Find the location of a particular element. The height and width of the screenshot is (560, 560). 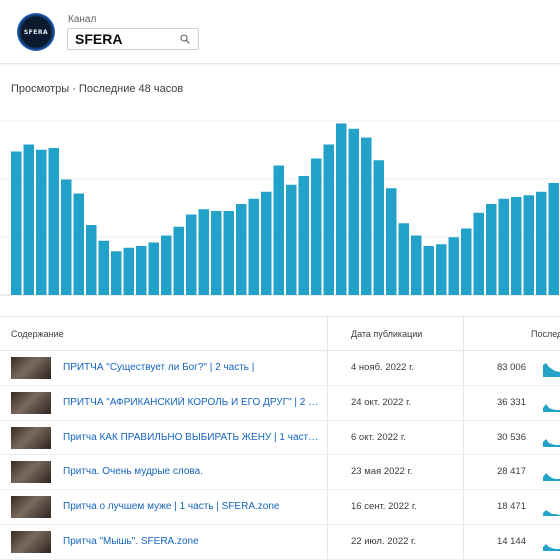

video-title-link: Притча "Мышь". SFERA.zone is located at coordinates (131, 541).